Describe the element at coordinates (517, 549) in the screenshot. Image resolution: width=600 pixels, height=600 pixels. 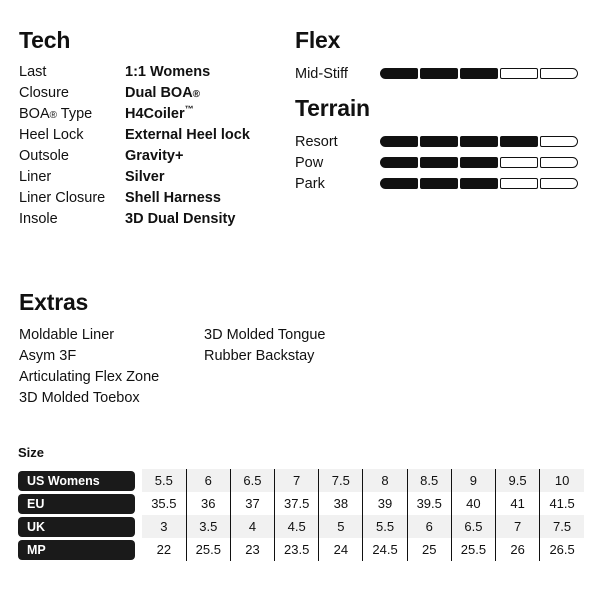
I see `size-value-cell: 26` at that location.